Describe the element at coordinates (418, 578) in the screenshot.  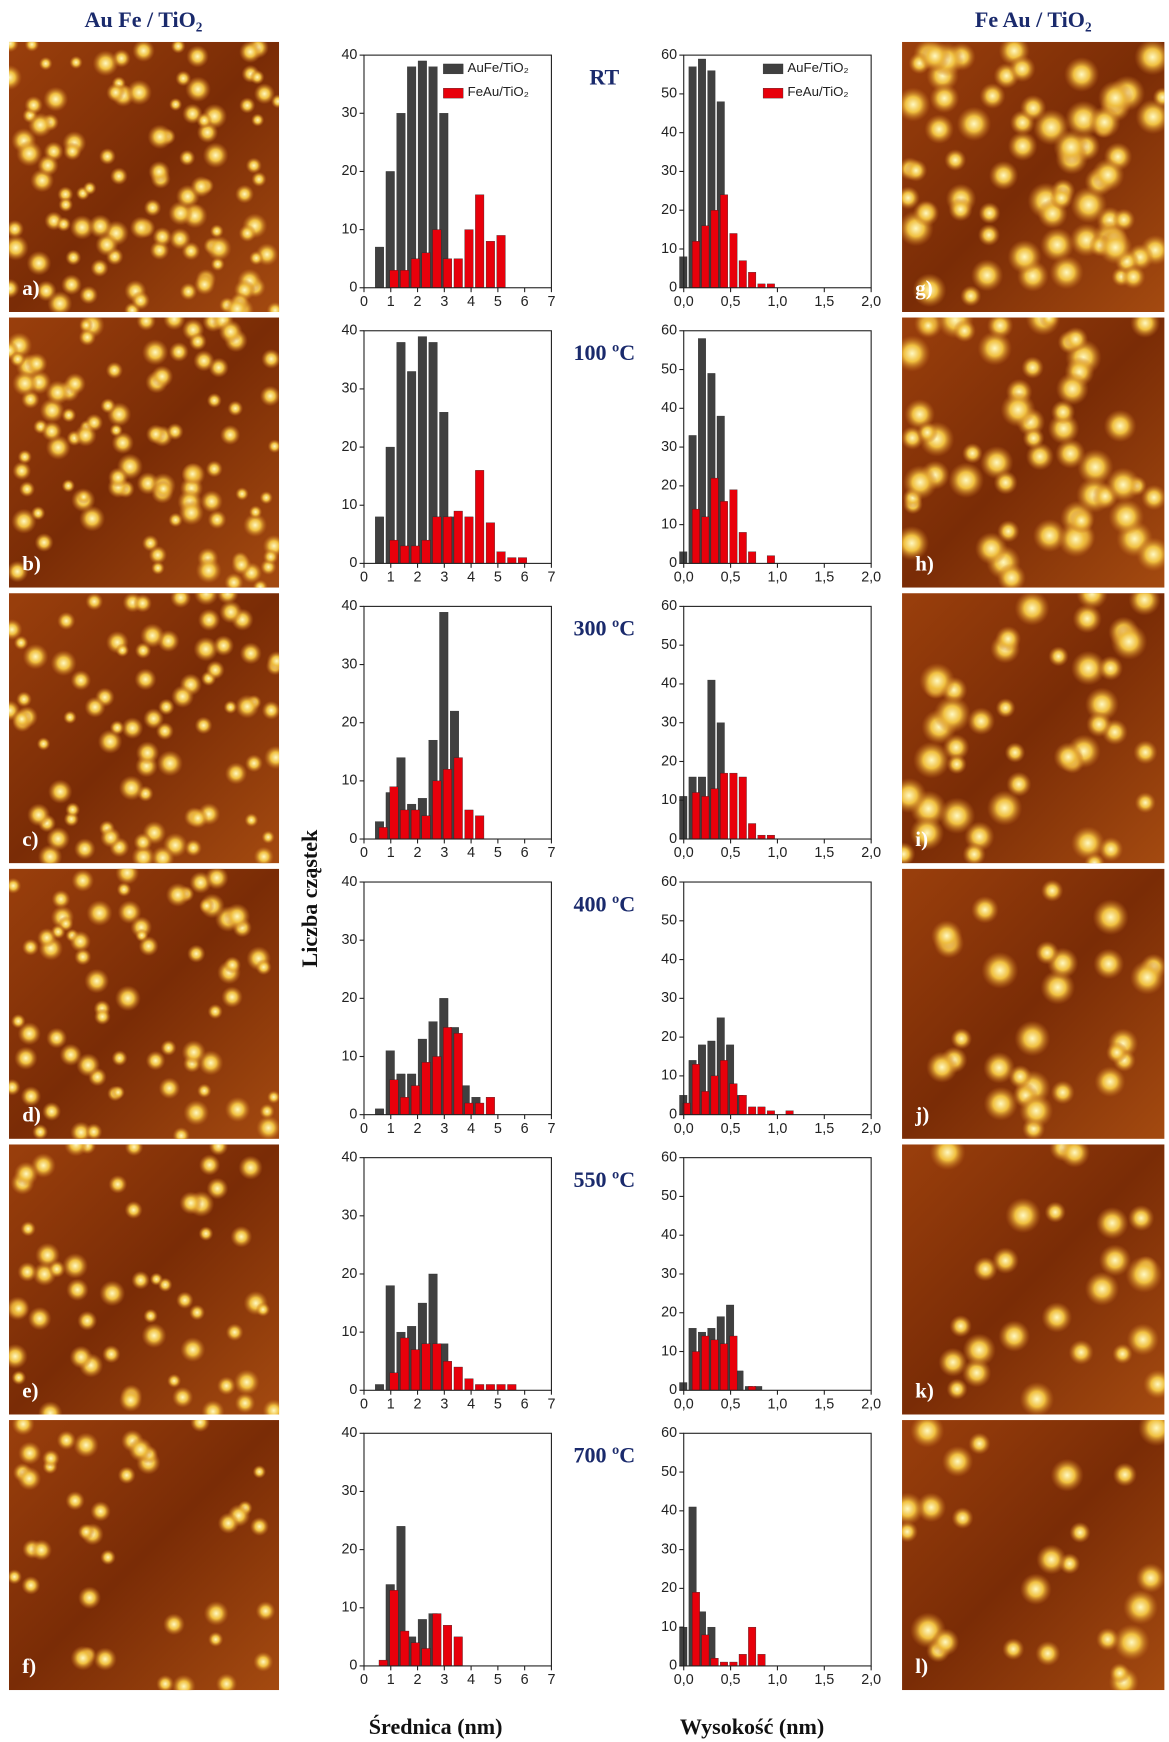
I see `x-tick-label: 2` at that location.